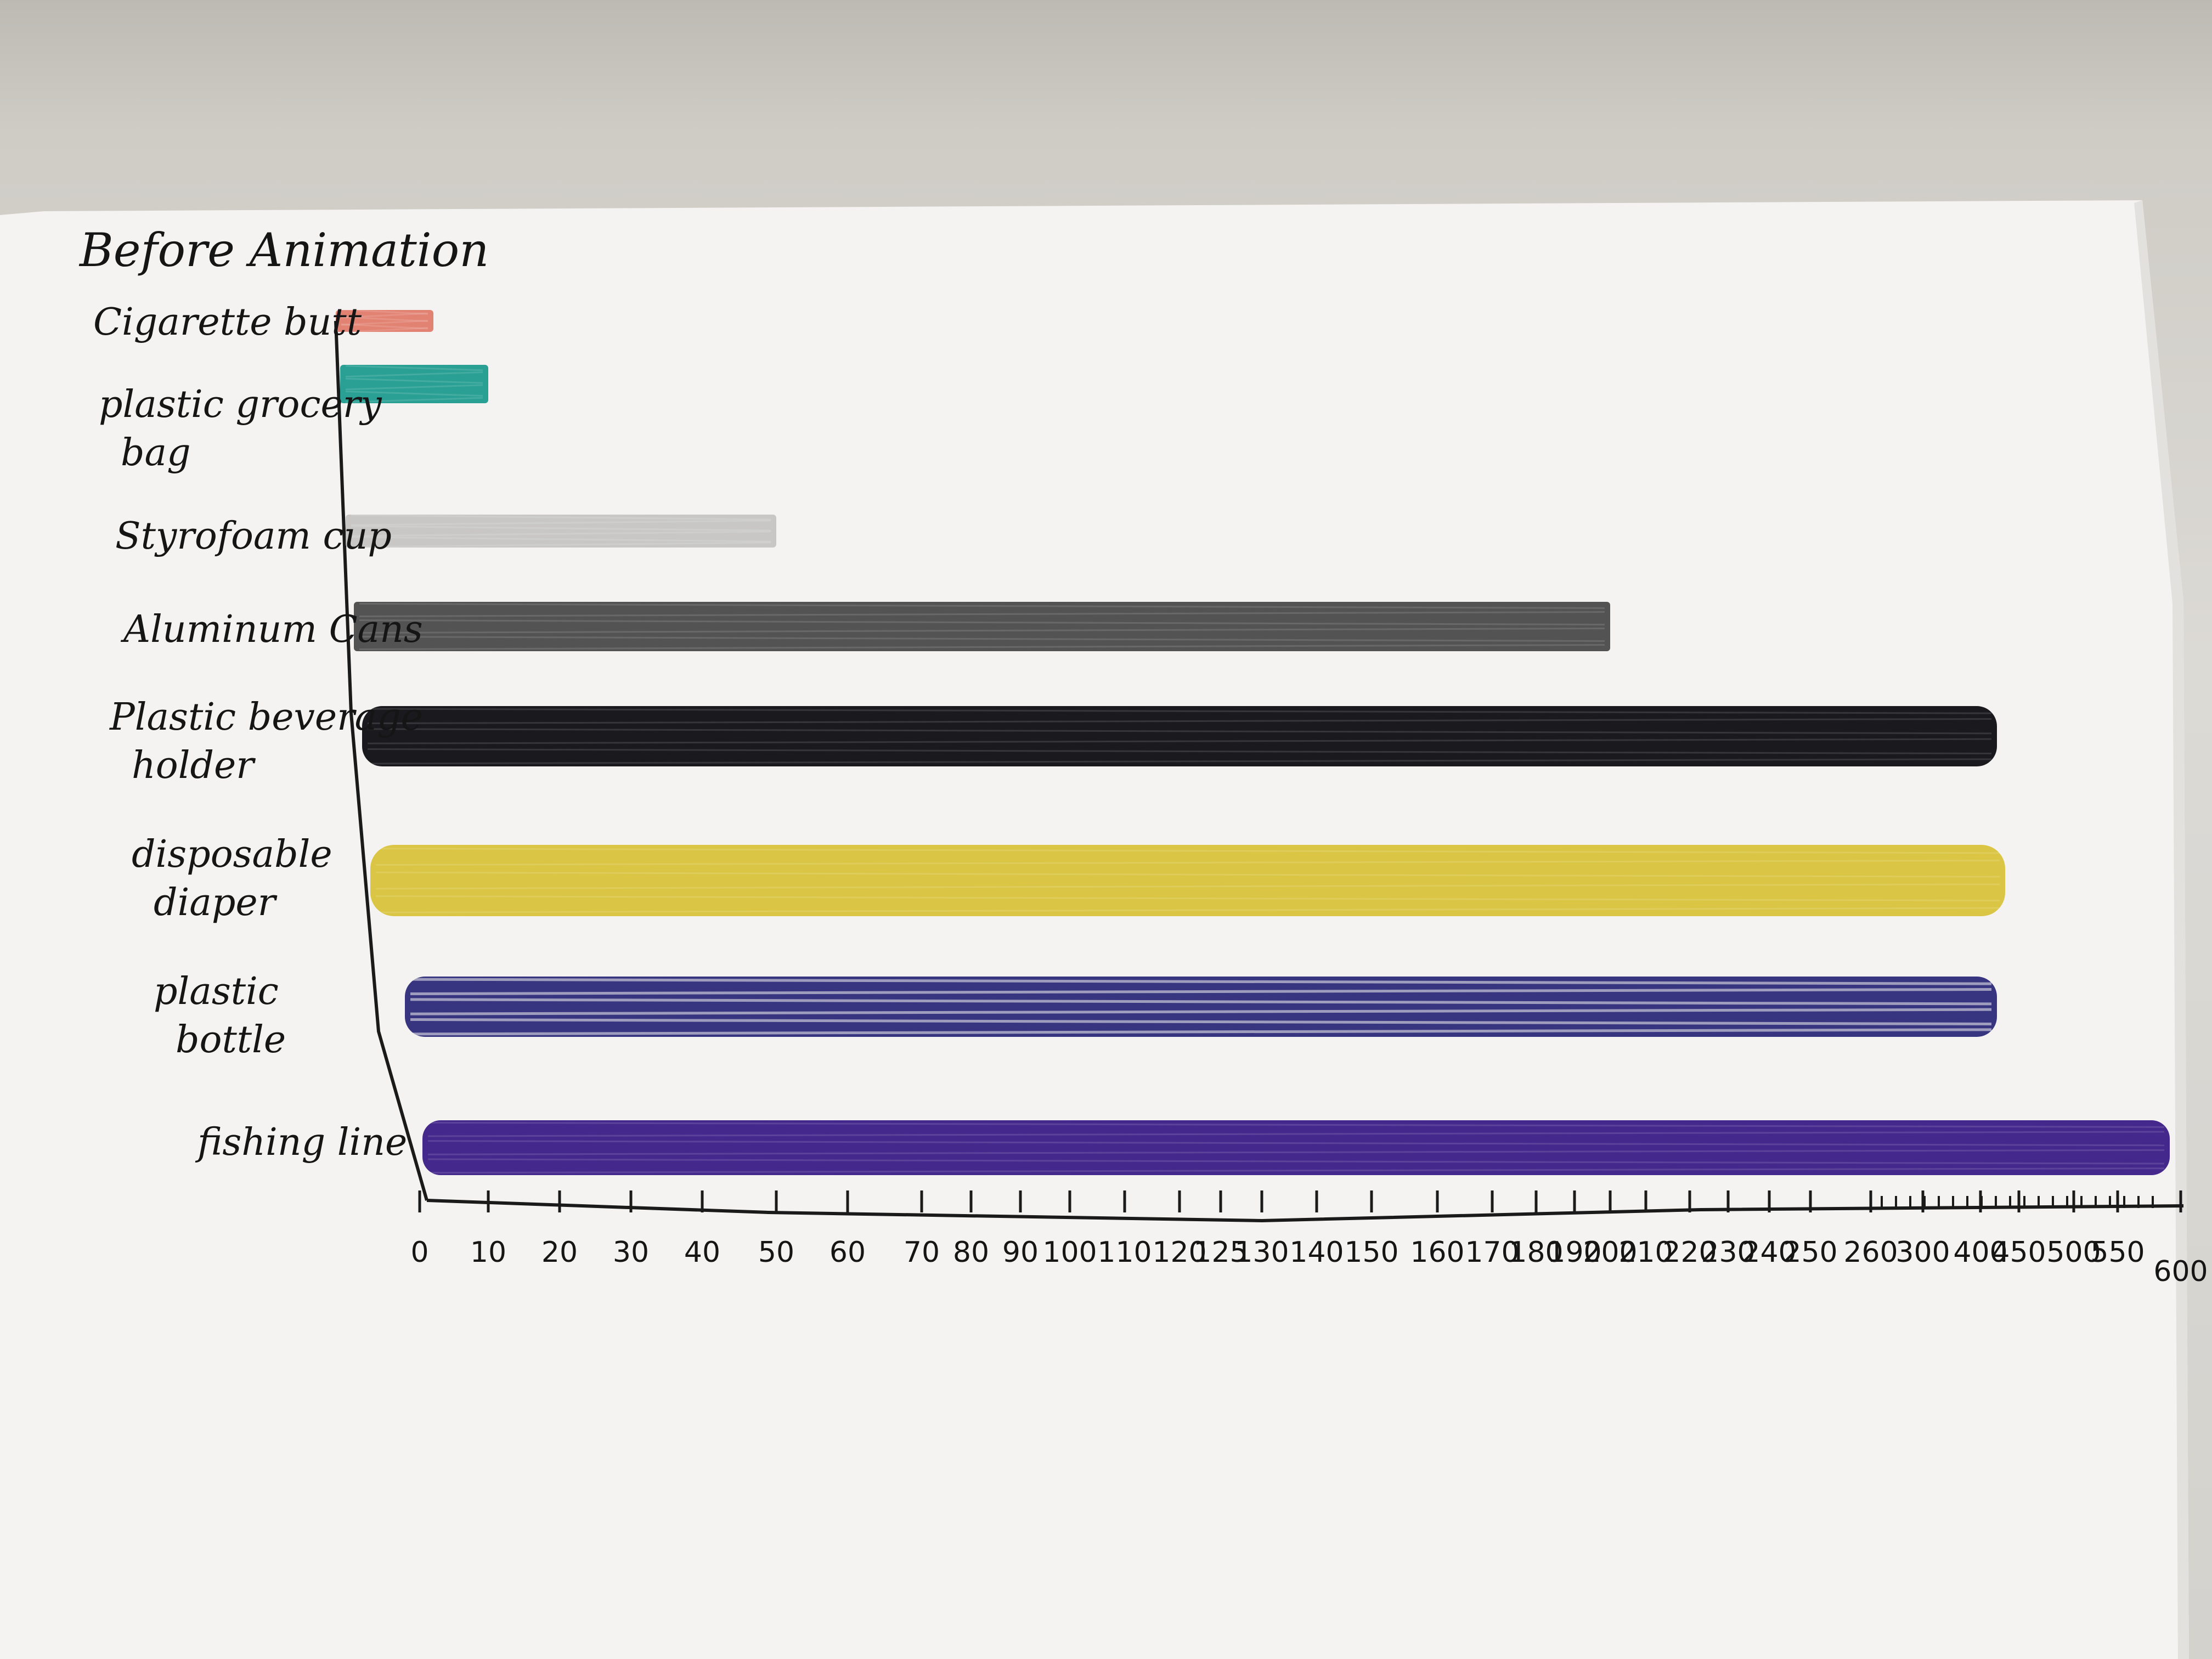 The width and height of the screenshot is (2212, 1659). What do you see at coordinates (1371, 1252) in the screenshot?
I see `x-tick-label-16: 150` at bounding box center [1371, 1252].